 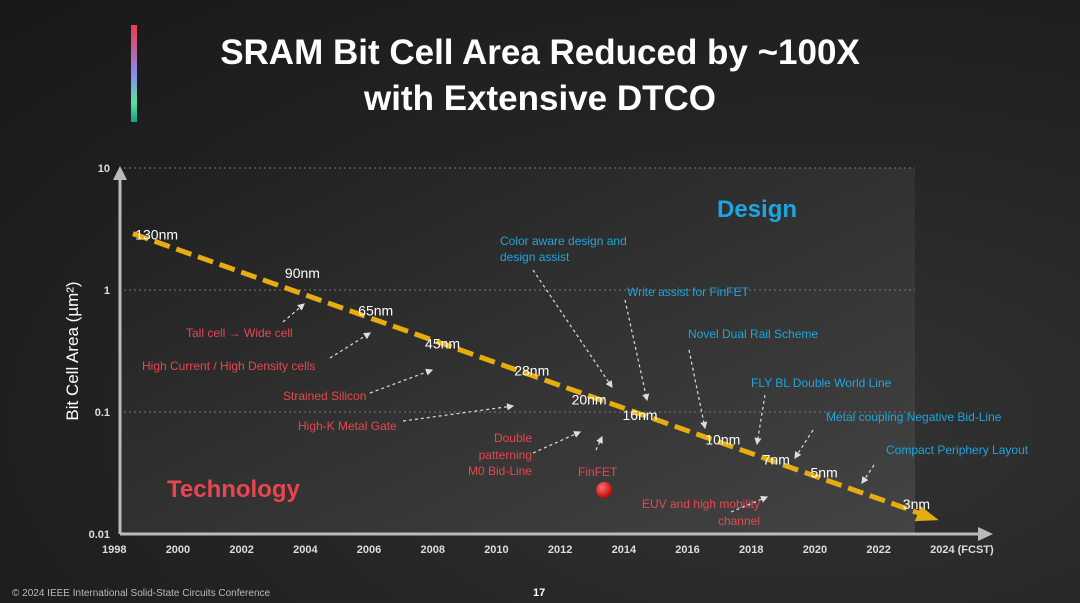 I want to click on technology-annotation: Tall cell → Wide cell, so click(x=239, y=333).